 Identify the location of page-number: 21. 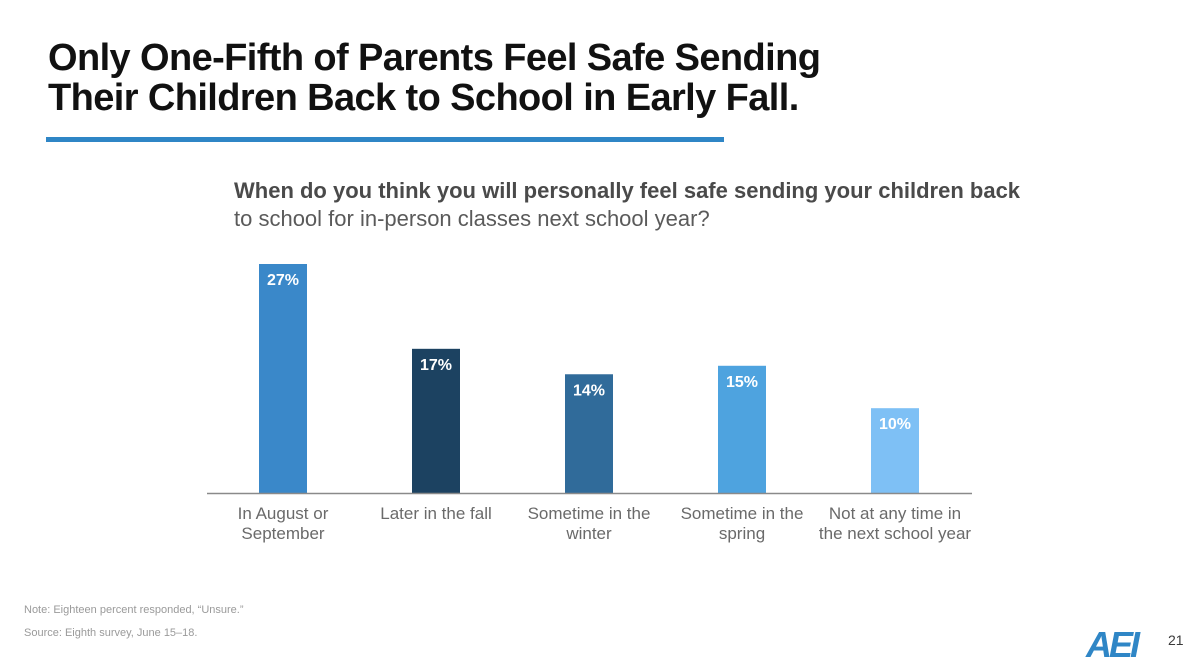
(1176, 640).